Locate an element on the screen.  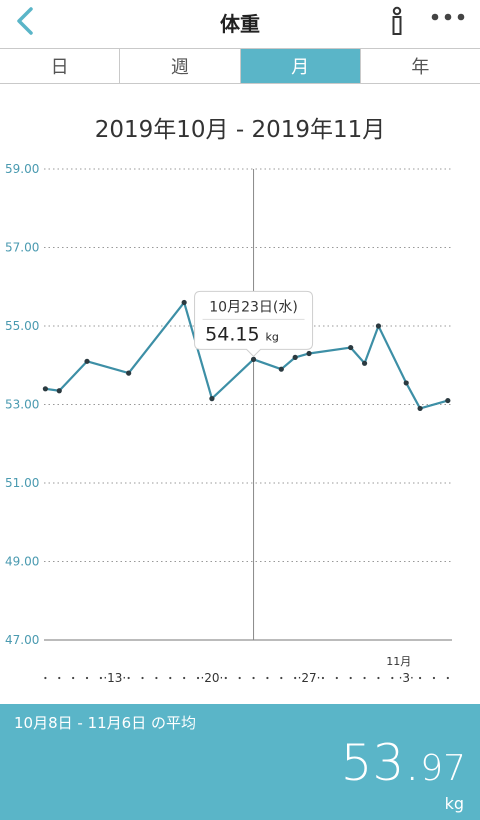
average-range-label: 10月8日 - 11月6日 の平均 is located at coordinates (105, 723).